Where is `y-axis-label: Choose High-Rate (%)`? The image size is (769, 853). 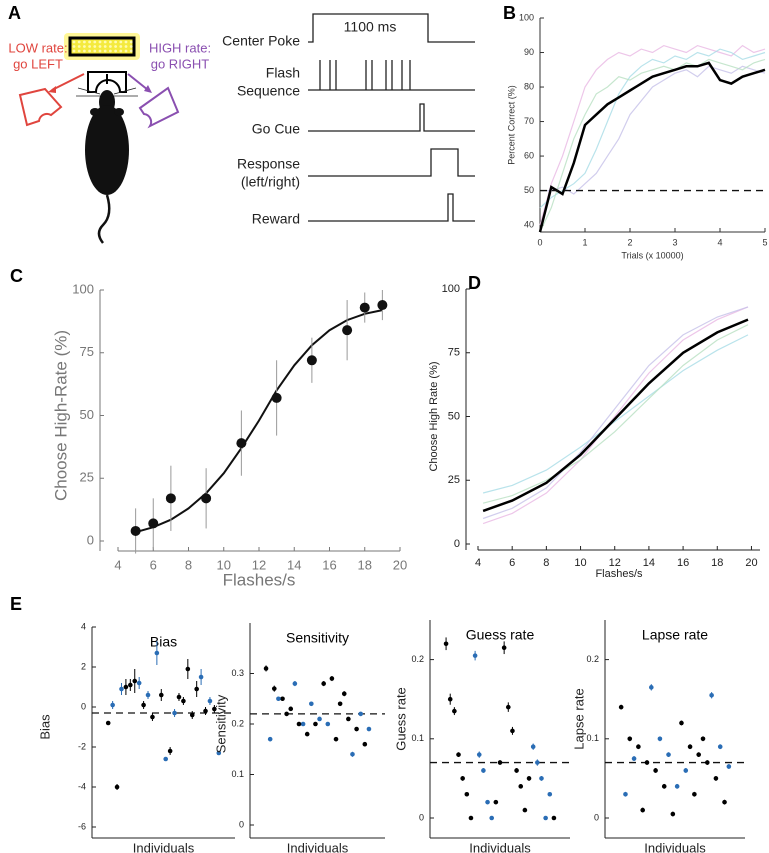
y-axis-label: Choose High-Rate (%) is located at coordinates (60, 415).